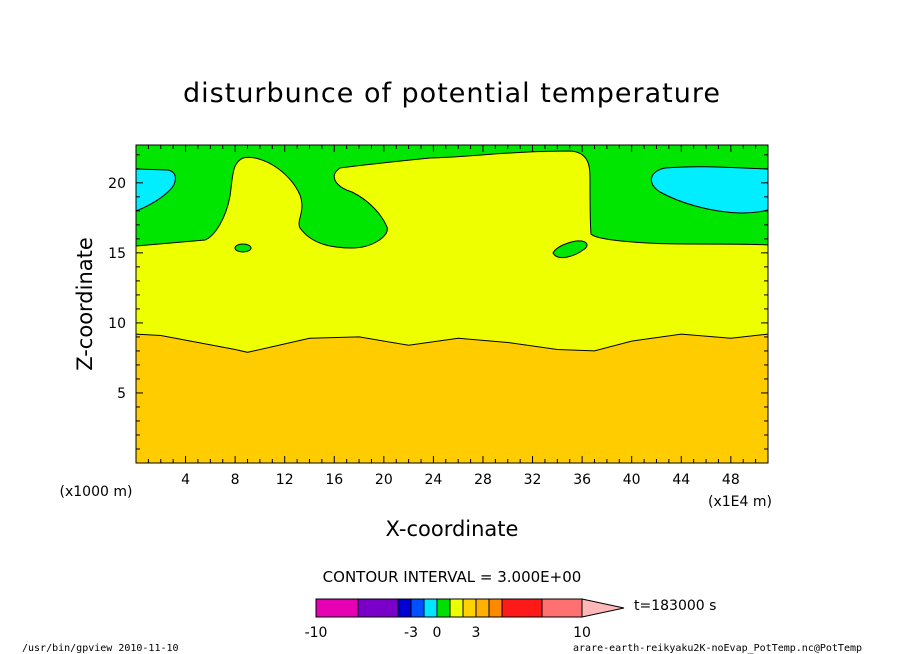 This screenshot has height=654, width=904. What do you see at coordinates (243, 248) in the screenshot?
I see `green-island-left` at bounding box center [243, 248].